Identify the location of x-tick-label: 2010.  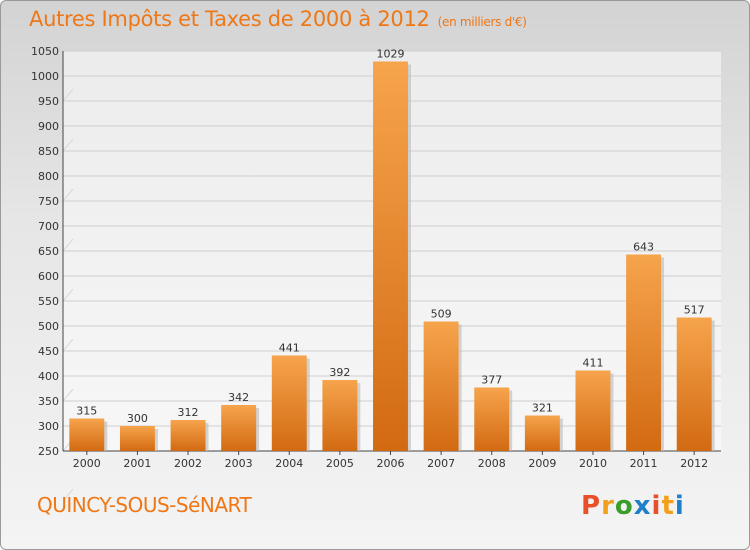
(593, 463).